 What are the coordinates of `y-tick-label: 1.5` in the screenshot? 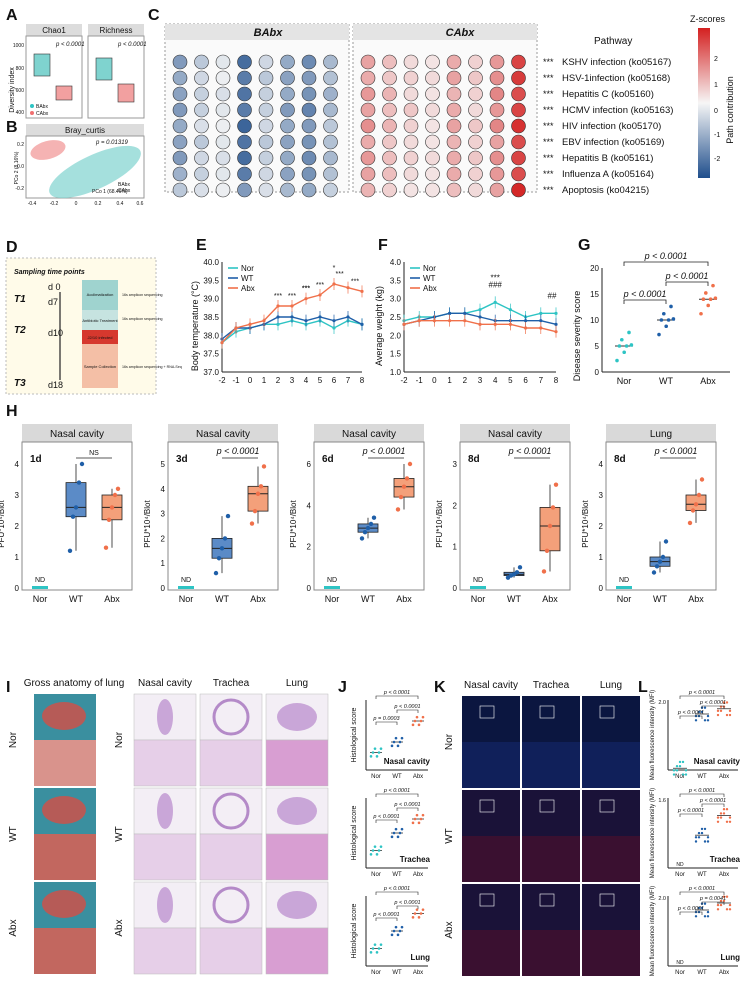 It's located at (396, 354).